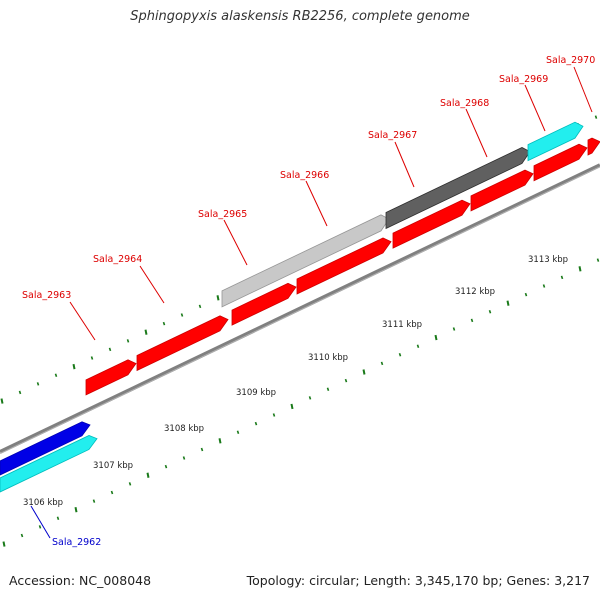 This screenshot has height=600, width=600. What do you see at coordinates (555, 141) in the screenshot?
I see `cyan-gene-top` at bounding box center [555, 141].